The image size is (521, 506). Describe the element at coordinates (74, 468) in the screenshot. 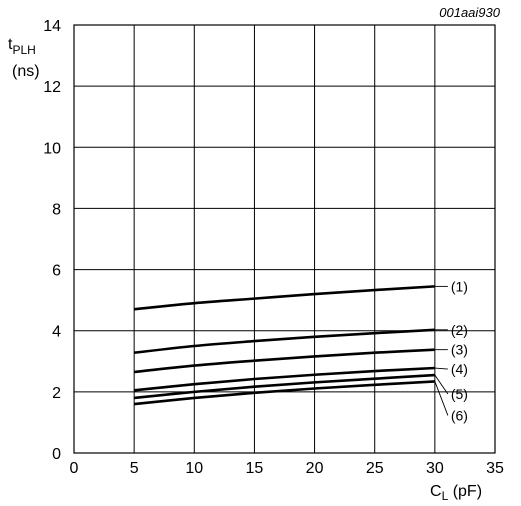

I see `x-tick-label: 0` at that location.